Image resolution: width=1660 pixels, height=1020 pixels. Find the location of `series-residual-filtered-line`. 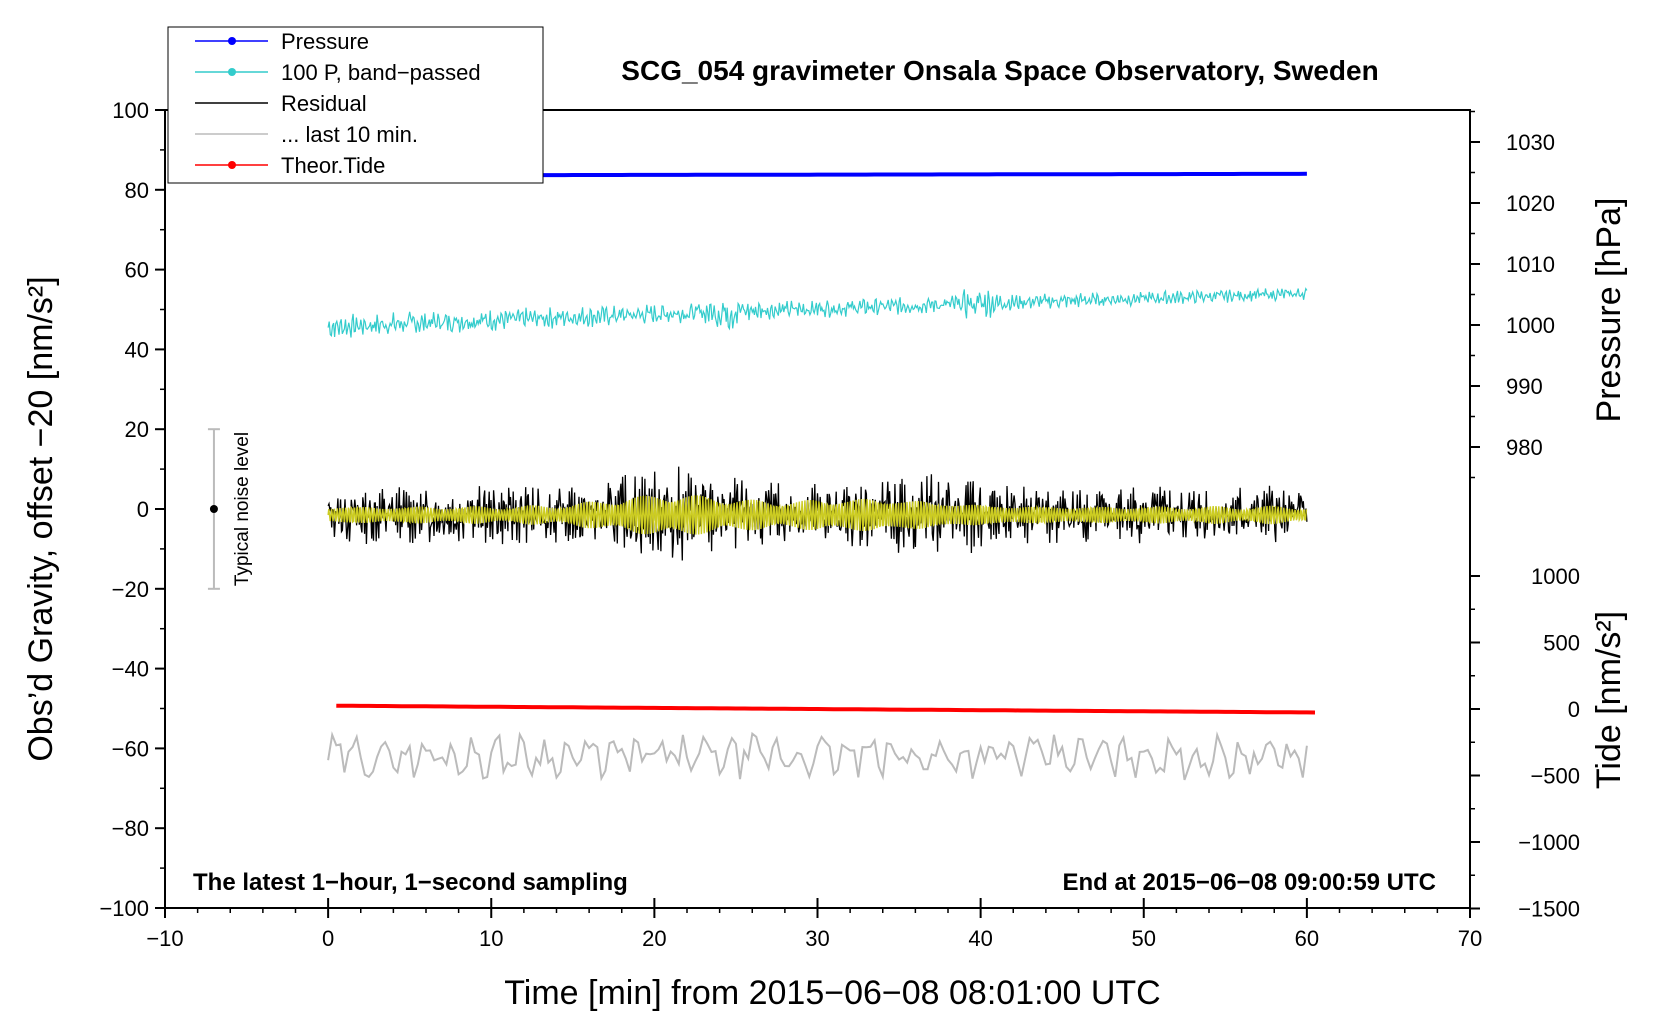

series-residual-filtered-line is located at coordinates (817, 515).